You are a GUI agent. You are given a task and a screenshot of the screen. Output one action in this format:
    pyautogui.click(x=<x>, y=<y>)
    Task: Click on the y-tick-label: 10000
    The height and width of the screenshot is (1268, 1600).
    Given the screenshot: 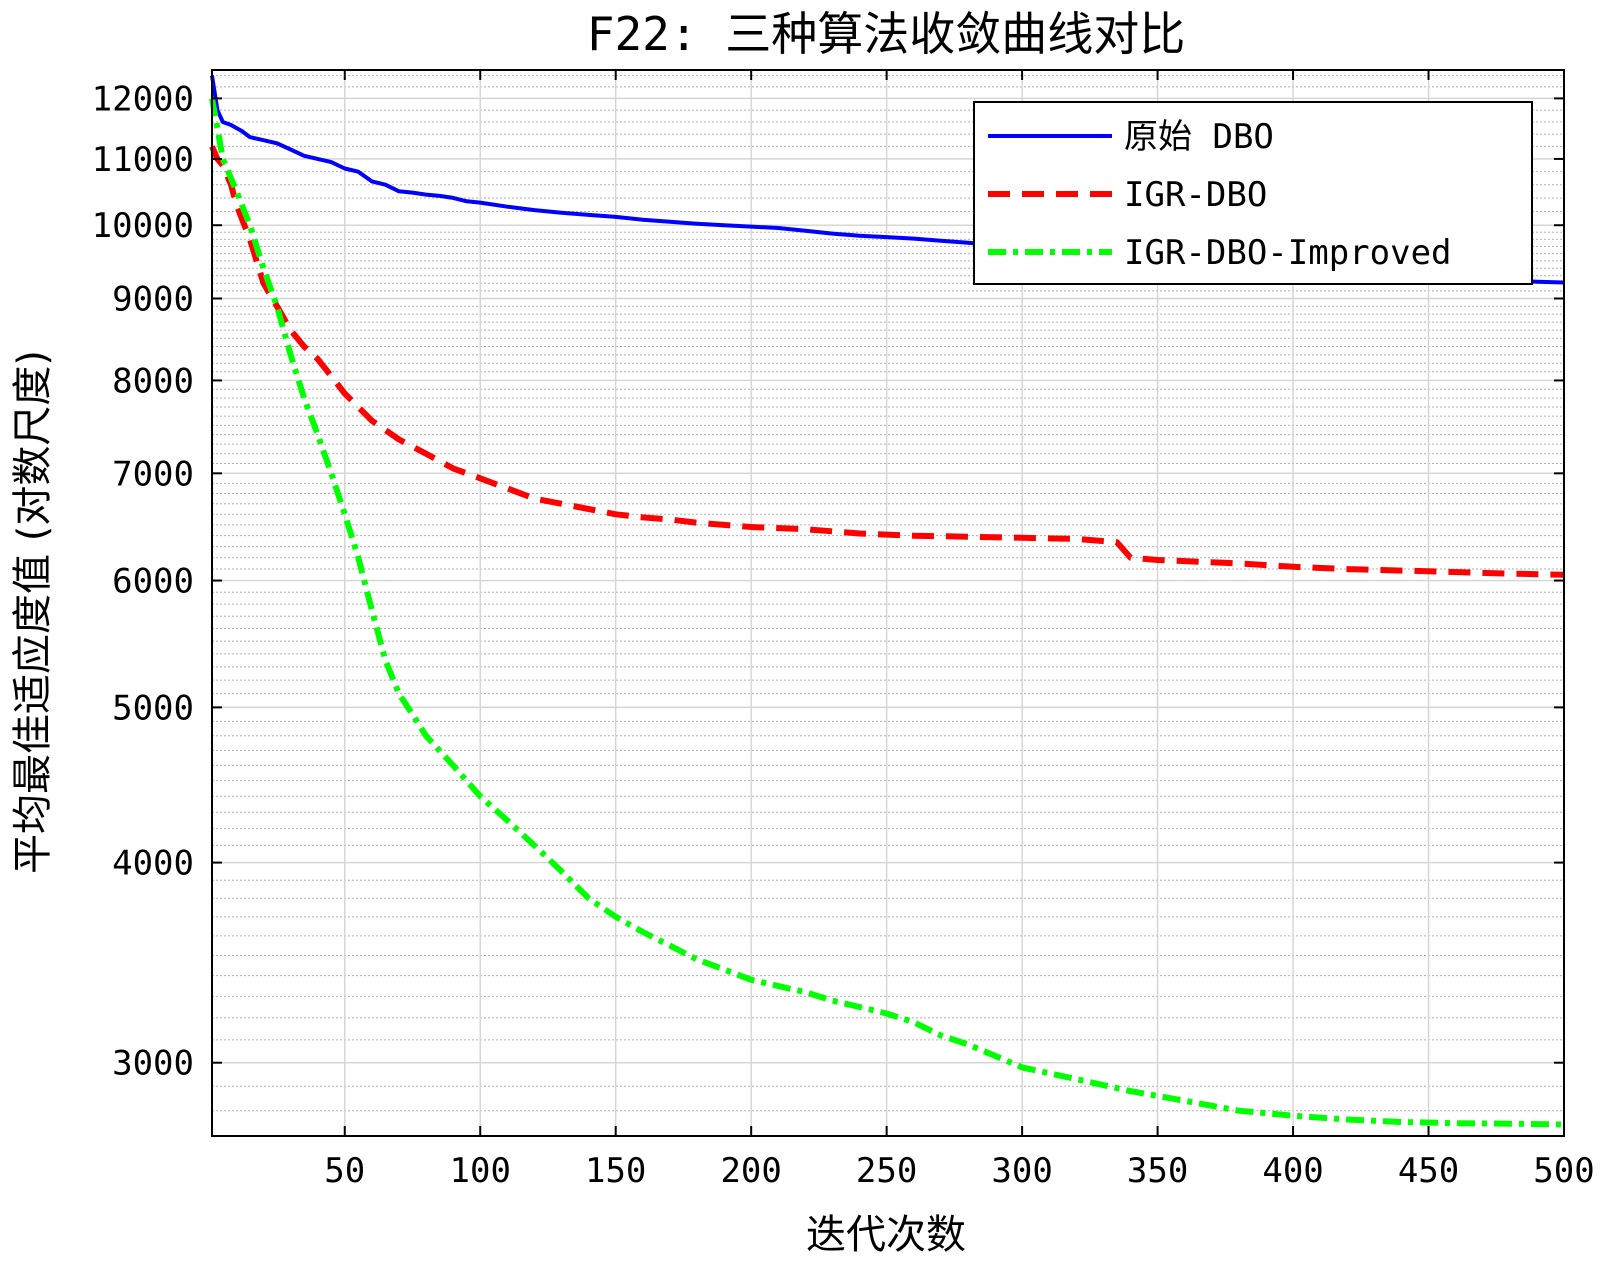 What is the action you would take?
    pyautogui.click(x=143, y=226)
    